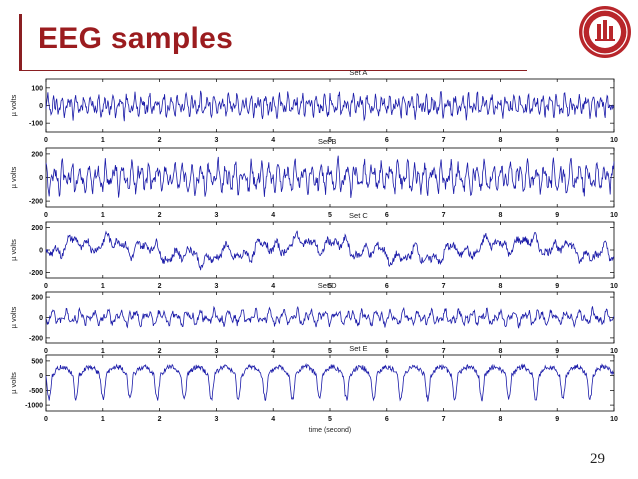 The height and width of the screenshot is (479, 638). I want to click on university-seal-logo, so click(605, 32).